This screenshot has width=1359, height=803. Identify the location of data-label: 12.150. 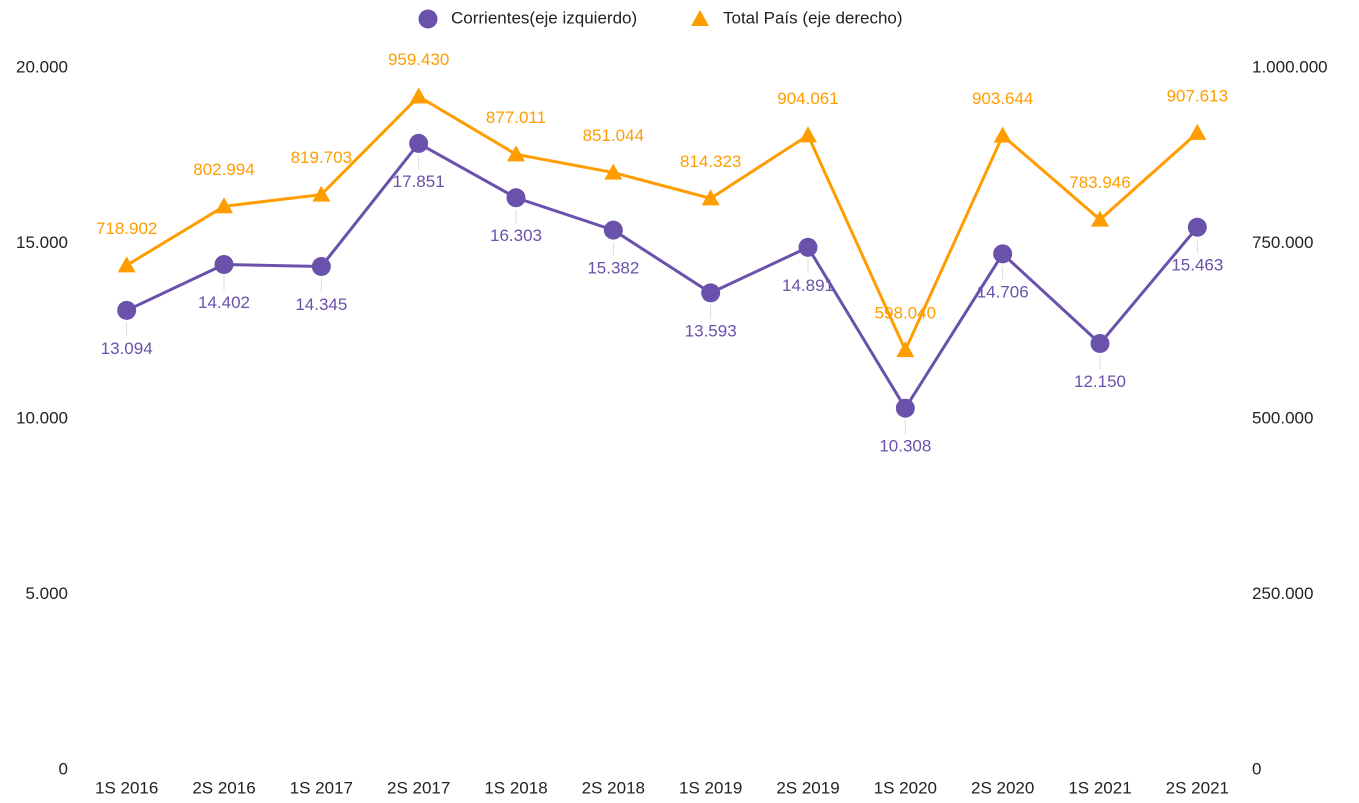
(1100, 381).